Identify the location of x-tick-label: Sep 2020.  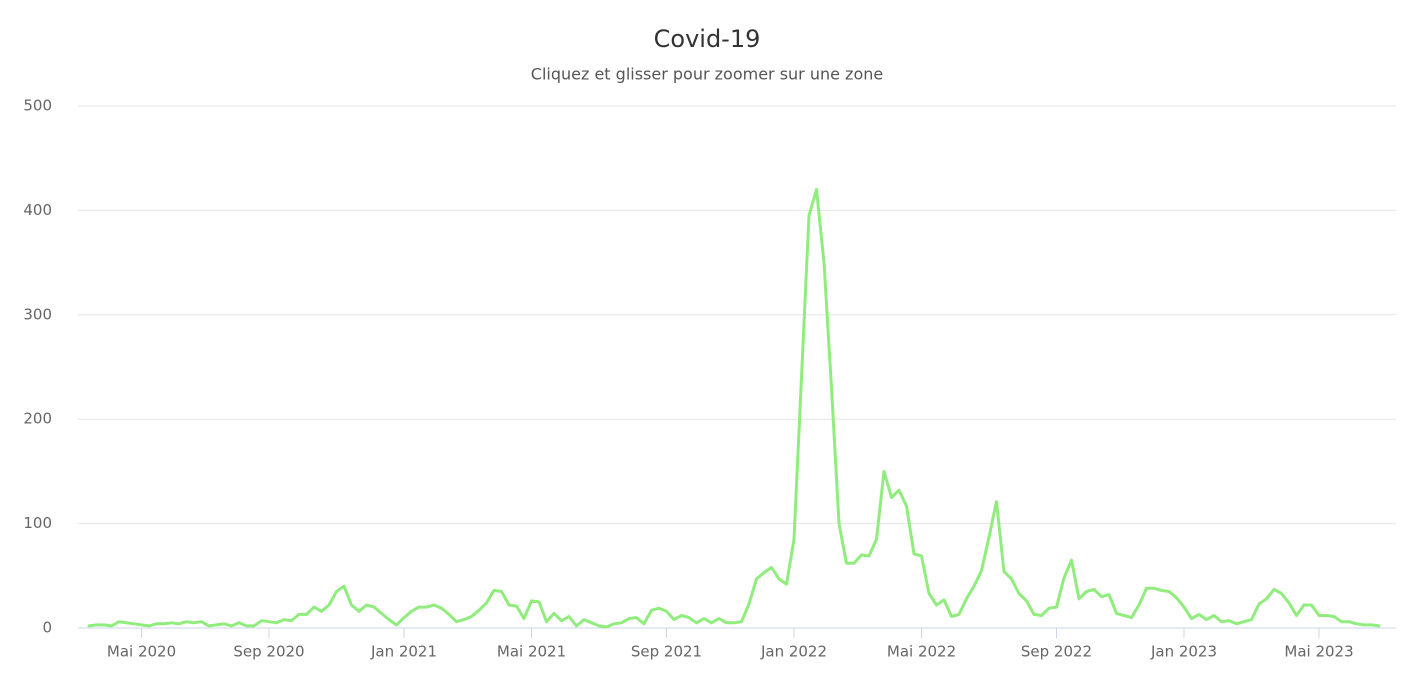
(268, 652).